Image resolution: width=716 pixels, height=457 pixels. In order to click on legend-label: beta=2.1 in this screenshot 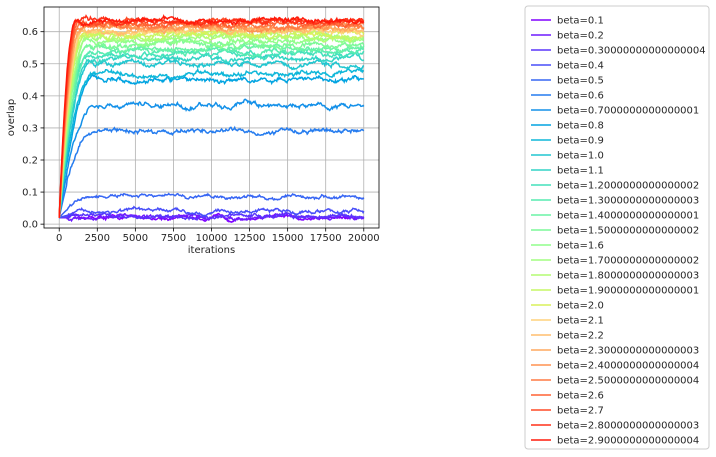, I will do `click(580, 321)`.